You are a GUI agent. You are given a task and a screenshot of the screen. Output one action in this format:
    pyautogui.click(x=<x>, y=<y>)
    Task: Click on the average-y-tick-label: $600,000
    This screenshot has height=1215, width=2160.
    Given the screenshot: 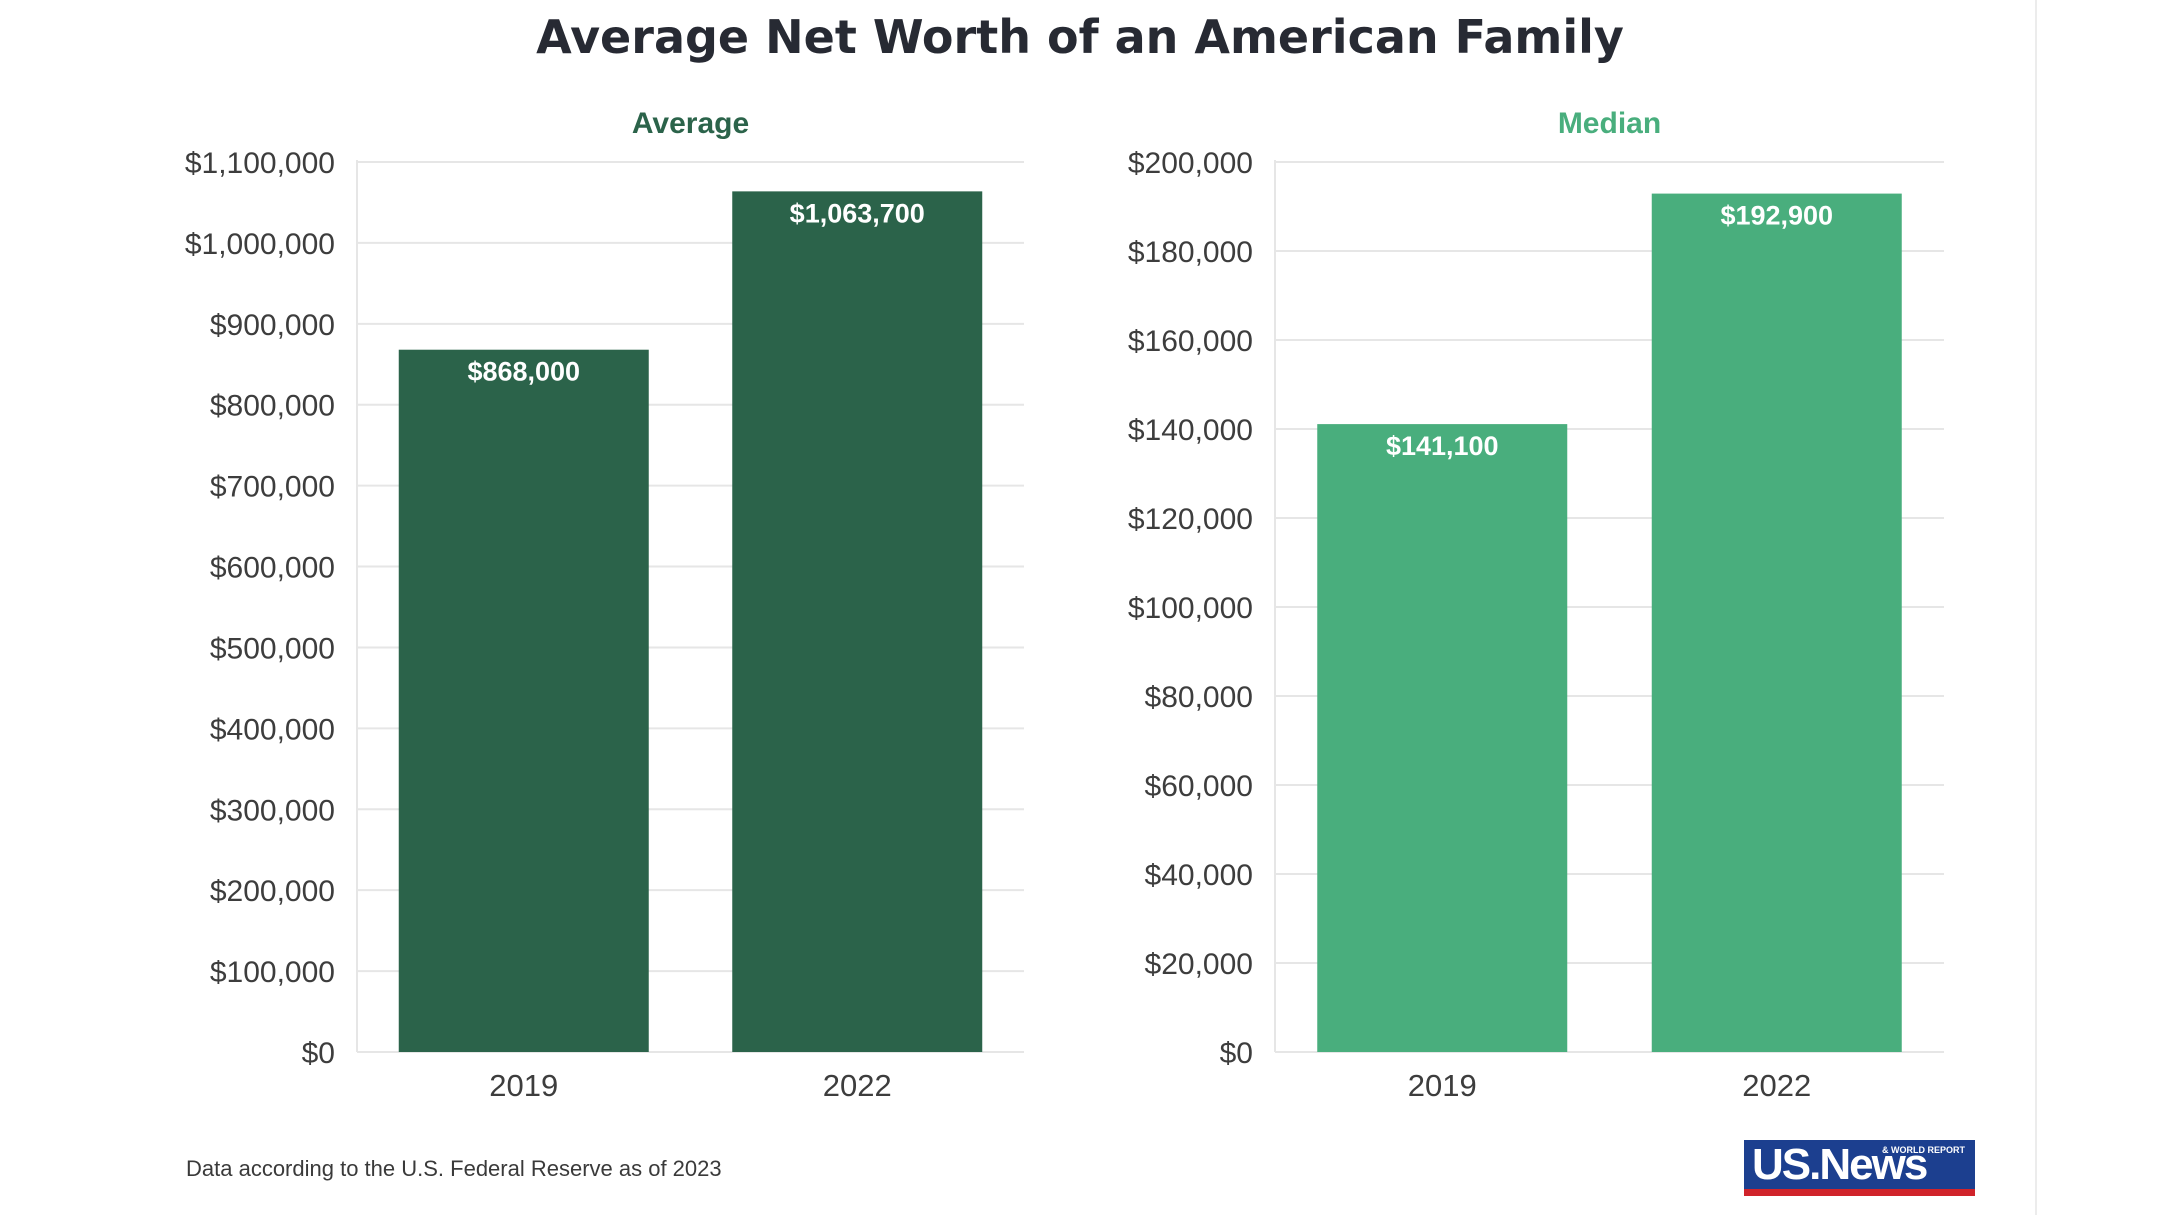 What is the action you would take?
    pyautogui.click(x=272, y=568)
    